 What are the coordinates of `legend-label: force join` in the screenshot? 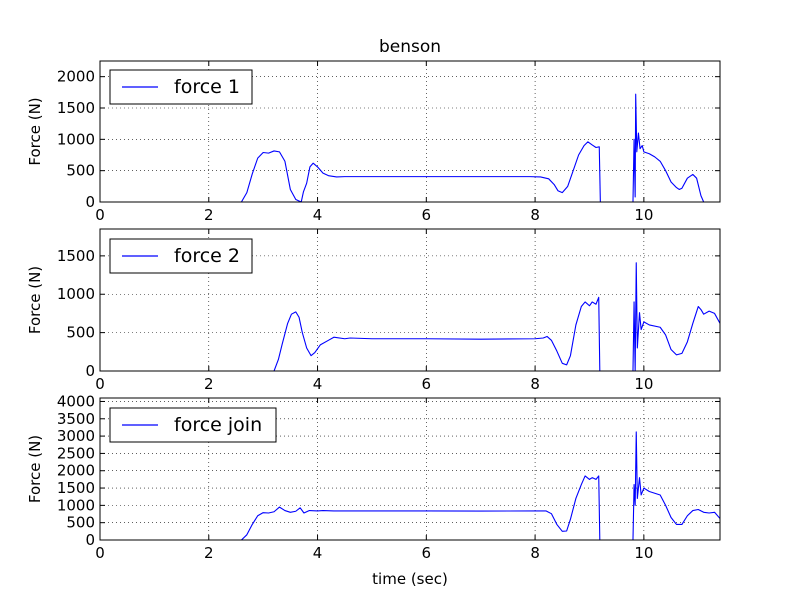 It's located at (218, 425).